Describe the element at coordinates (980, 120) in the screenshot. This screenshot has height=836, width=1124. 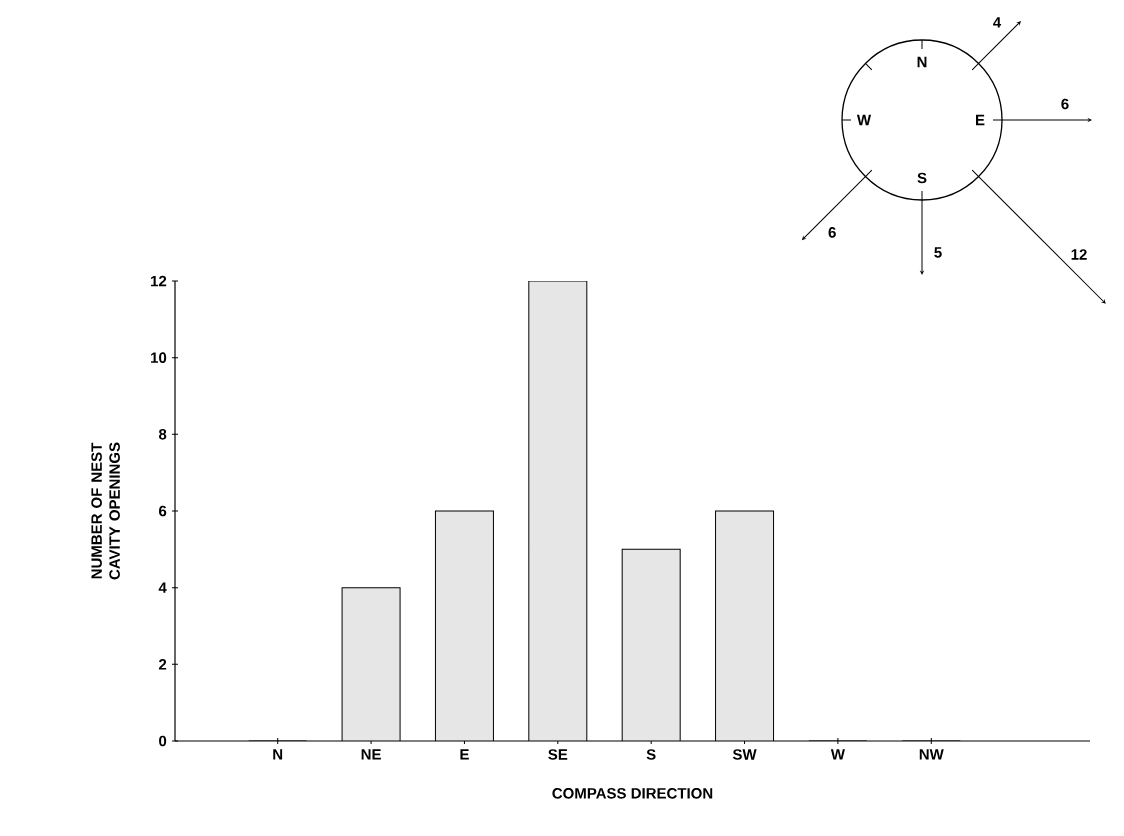
I see `category-label: E` at that location.